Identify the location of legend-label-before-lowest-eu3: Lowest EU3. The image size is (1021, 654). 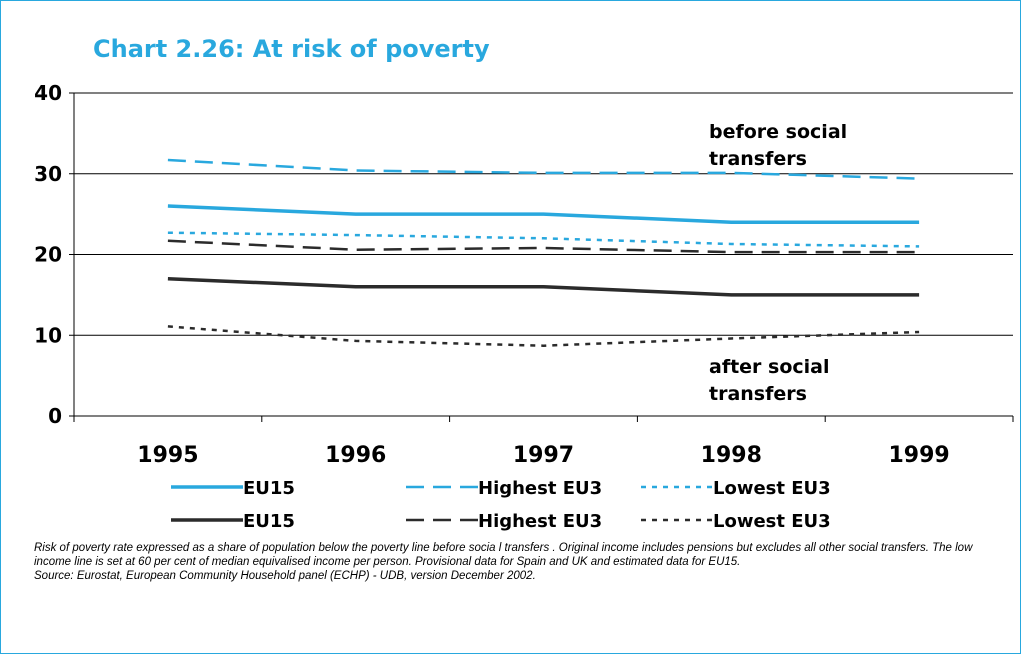
(772, 488).